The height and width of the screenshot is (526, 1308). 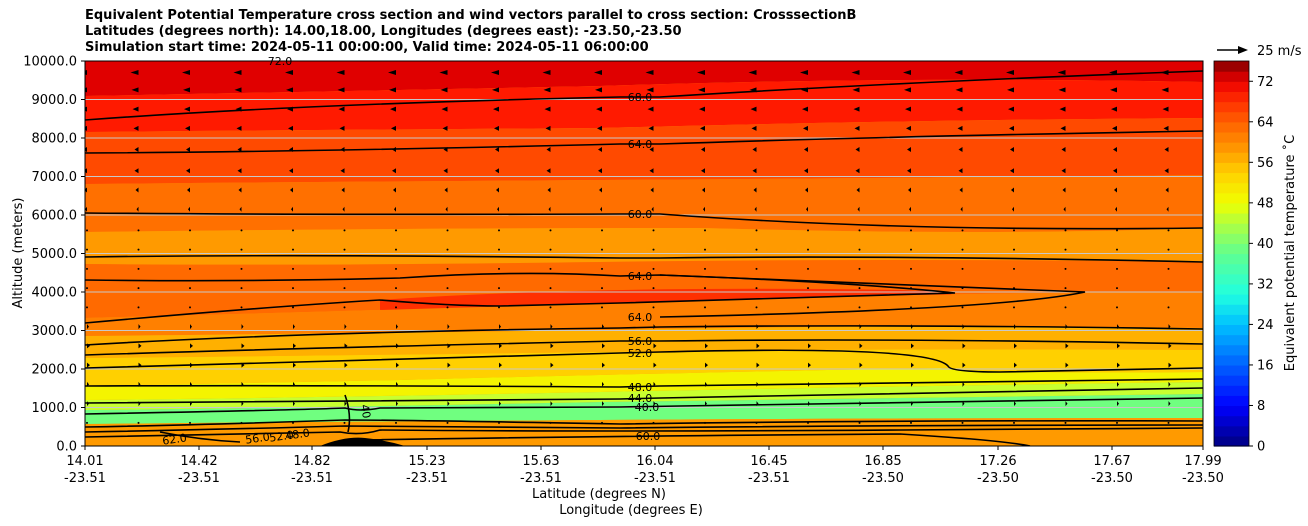 I want to click on y-tick-label: 5000.0, so click(x=55, y=254).